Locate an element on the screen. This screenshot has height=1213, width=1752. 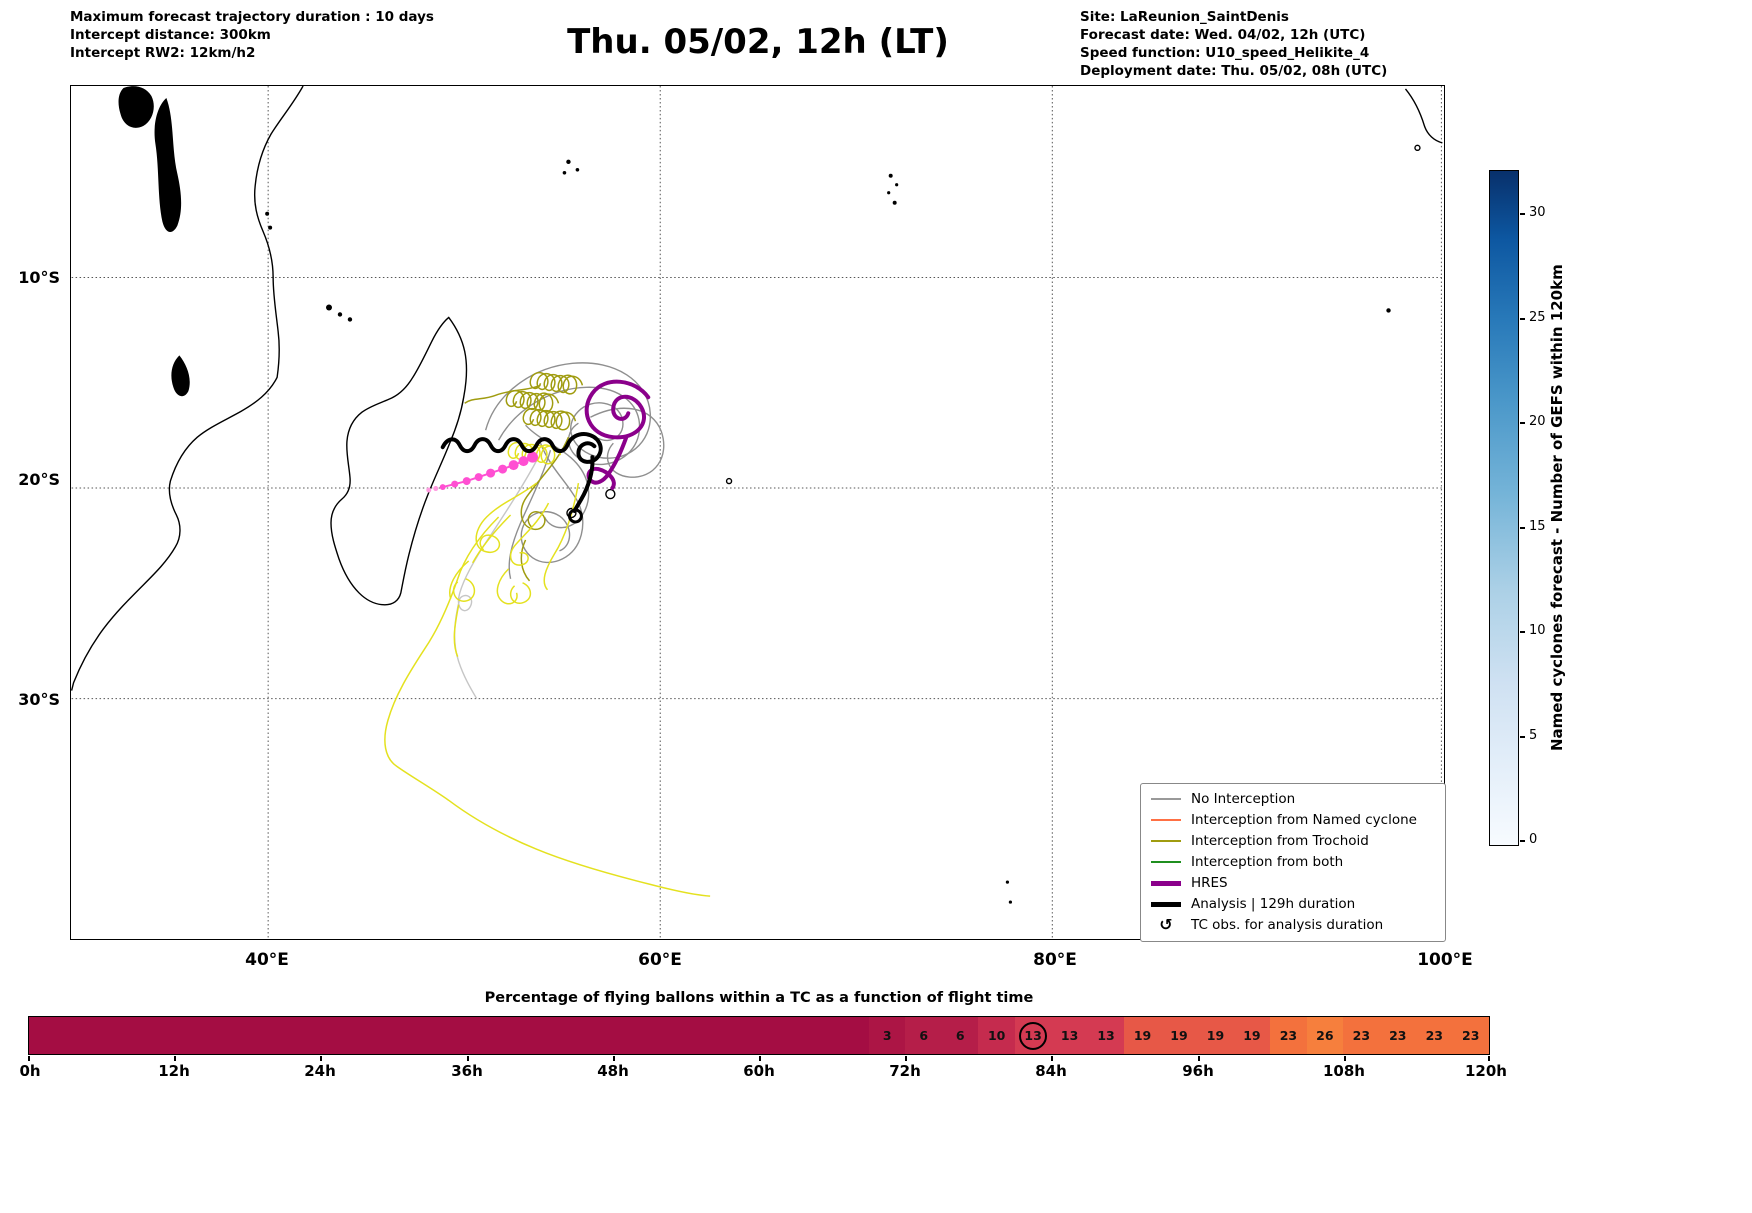
percentage-base-region is located at coordinates (449, 1035).